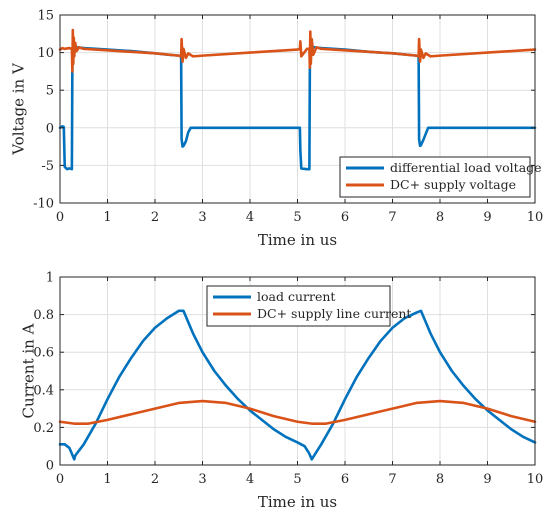 Image resolution: width=550 pixels, height=515 pixels. What do you see at coordinates (50, 91) in the screenshot?
I see `voltage-y-tick-label: 5` at bounding box center [50, 91].